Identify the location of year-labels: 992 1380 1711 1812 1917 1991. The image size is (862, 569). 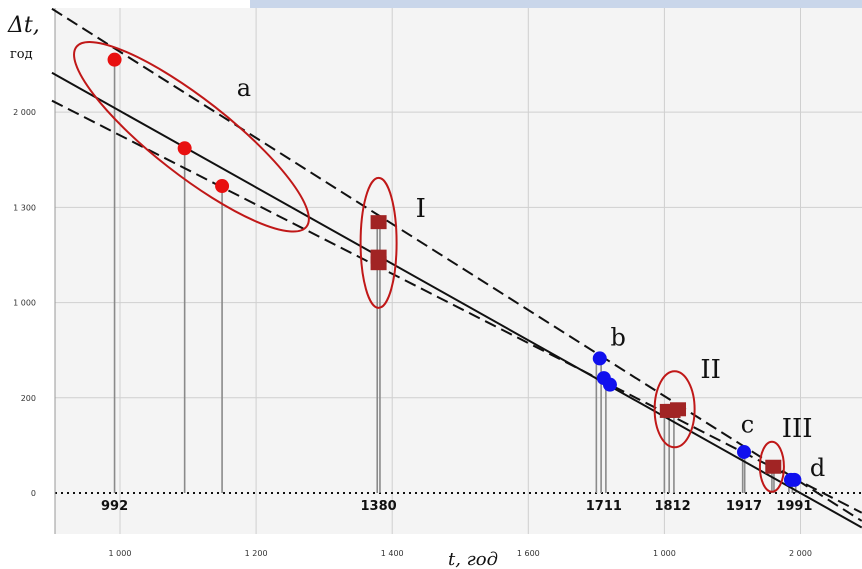
(456, 506).